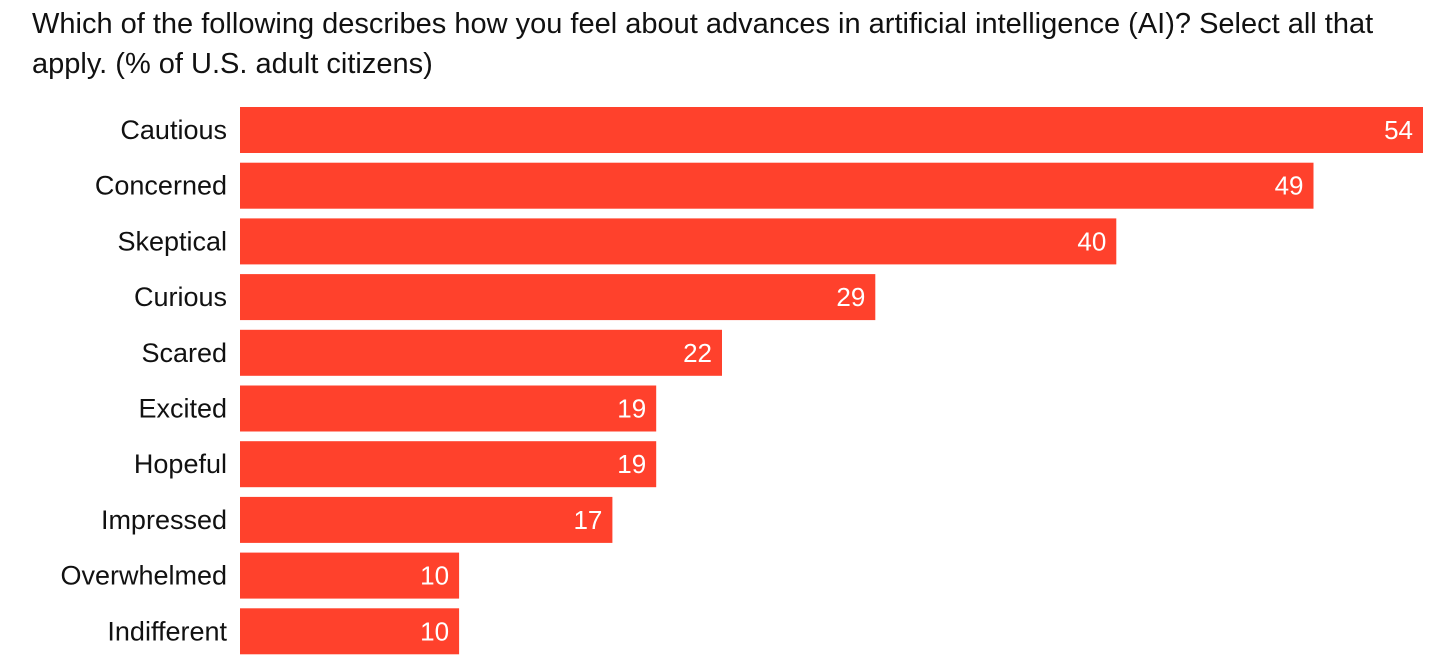 The image size is (1456, 670). Describe the element at coordinates (697, 353) in the screenshot. I see `value-label-scared: 22` at that location.